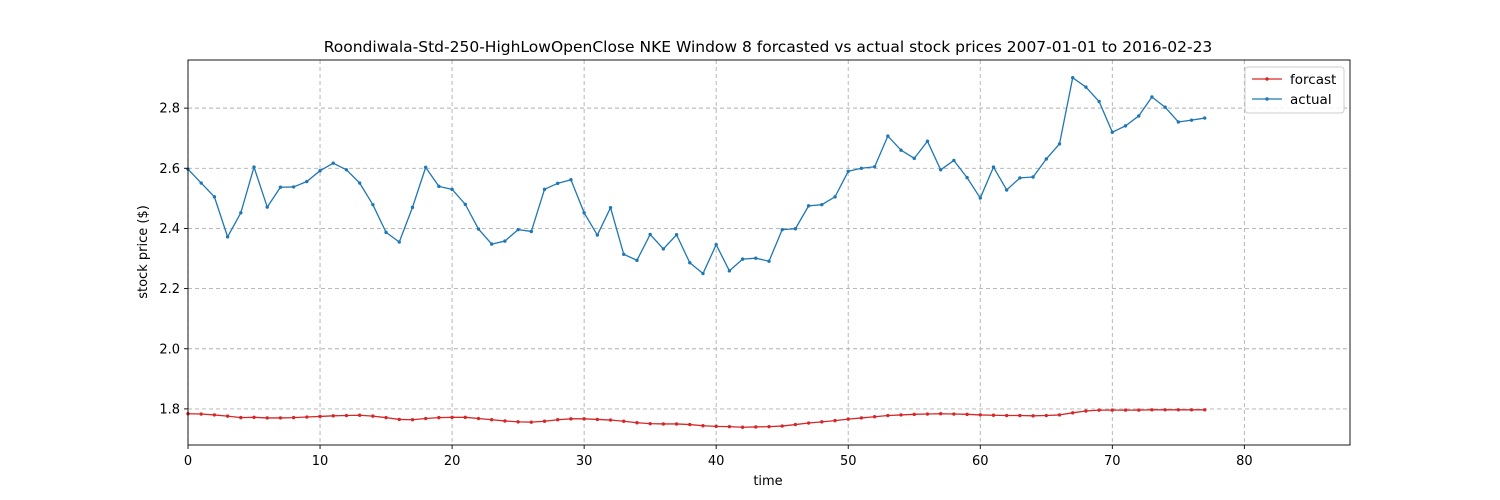  Describe the element at coordinates (169, 409) in the screenshot. I see `y-tick-label: 1.8` at that location.